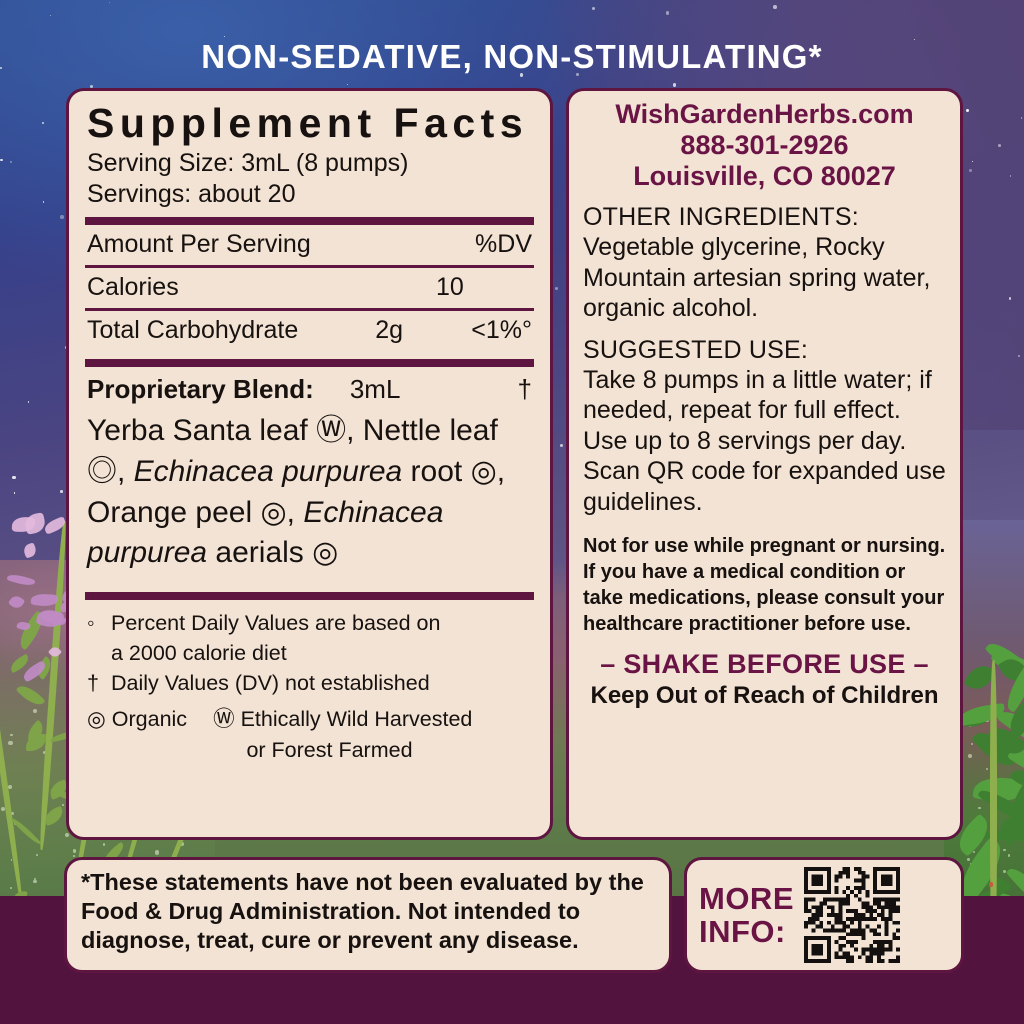  Describe the element at coordinates (248, 163) in the screenshot. I see `serving-size: Serving Size: 3mL (8 pumps)` at that location.